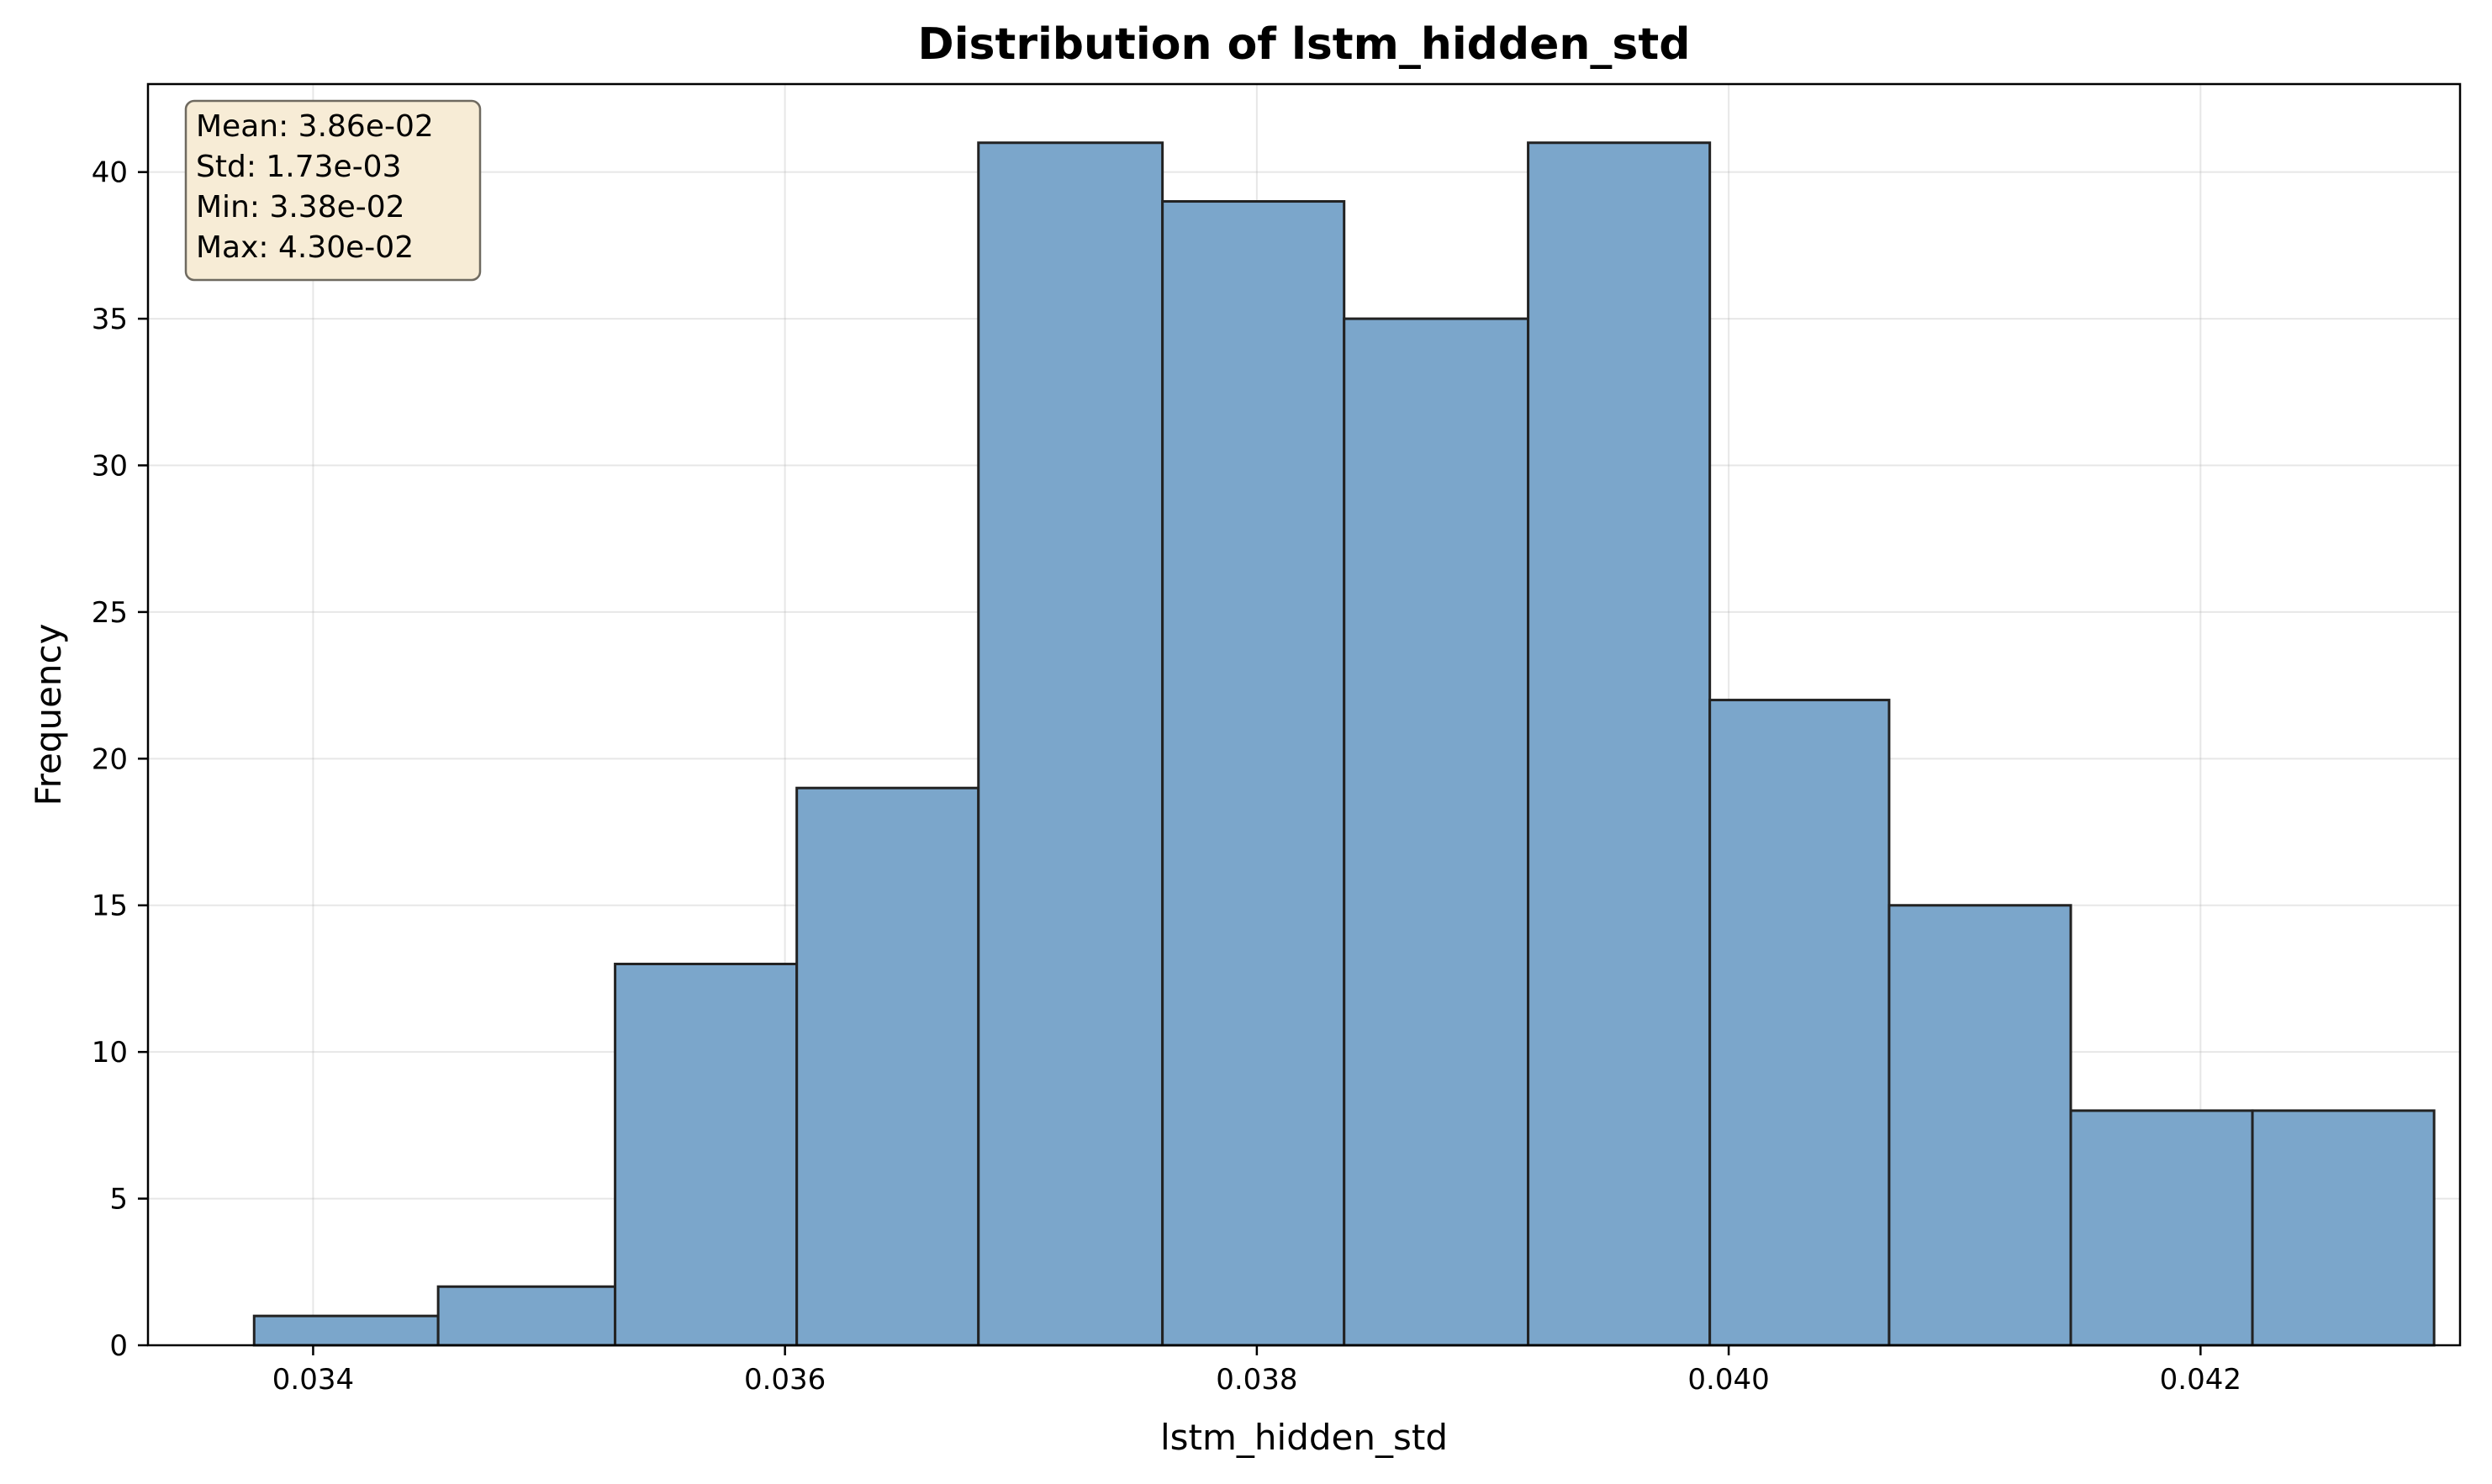 The height and width of the screenshot is (1484, 2492). What do you see at coordinates (110, 613) in the screenshot?
I see `y-tick-label: 25` at bounding box center [110, 613].